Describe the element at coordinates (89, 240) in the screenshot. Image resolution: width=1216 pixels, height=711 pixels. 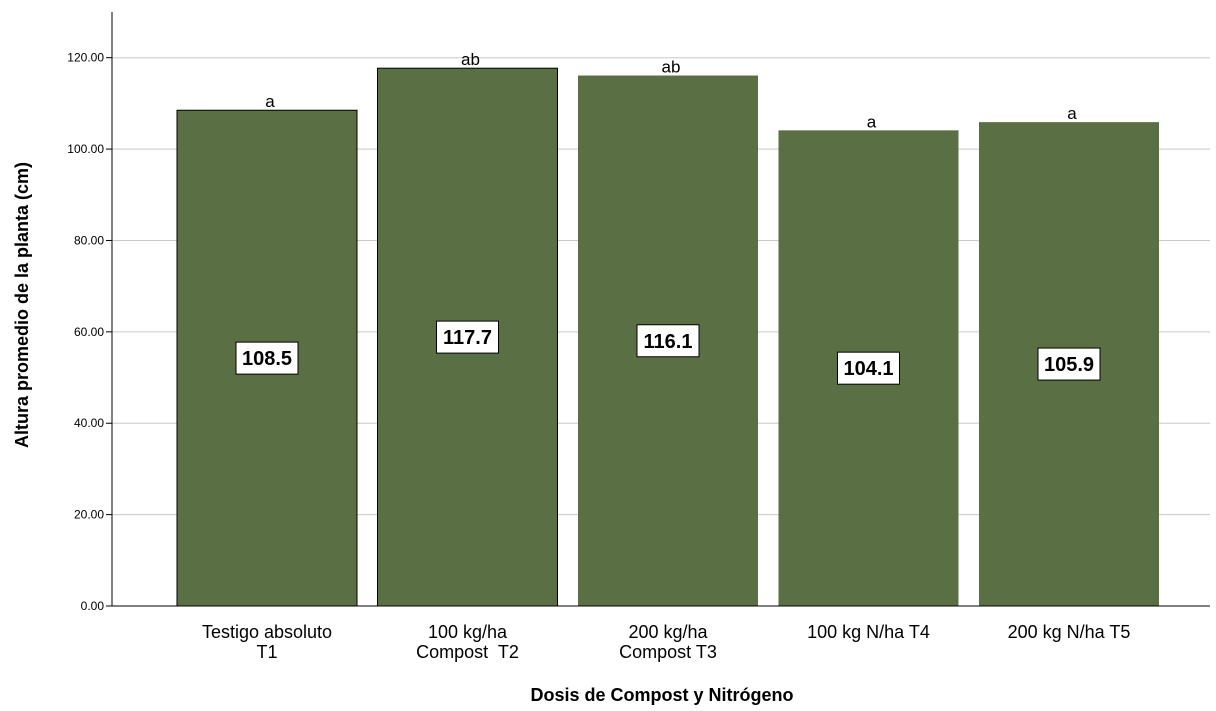
I see `y-tick-label: 80.00` at that location.